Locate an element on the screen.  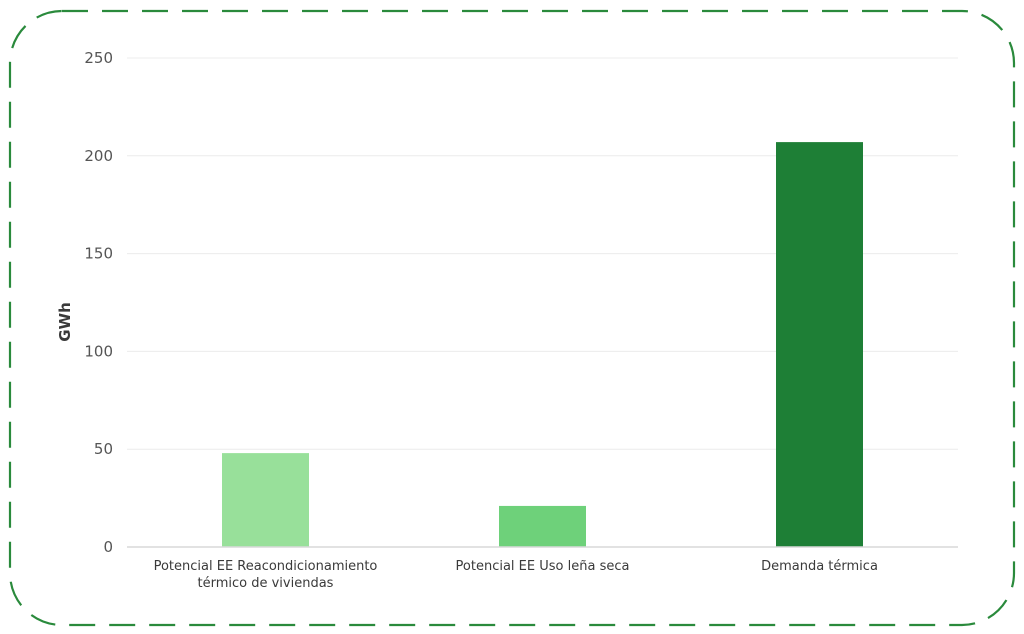
y-tick-label-200: 200 is located at coordinates (98, 156).